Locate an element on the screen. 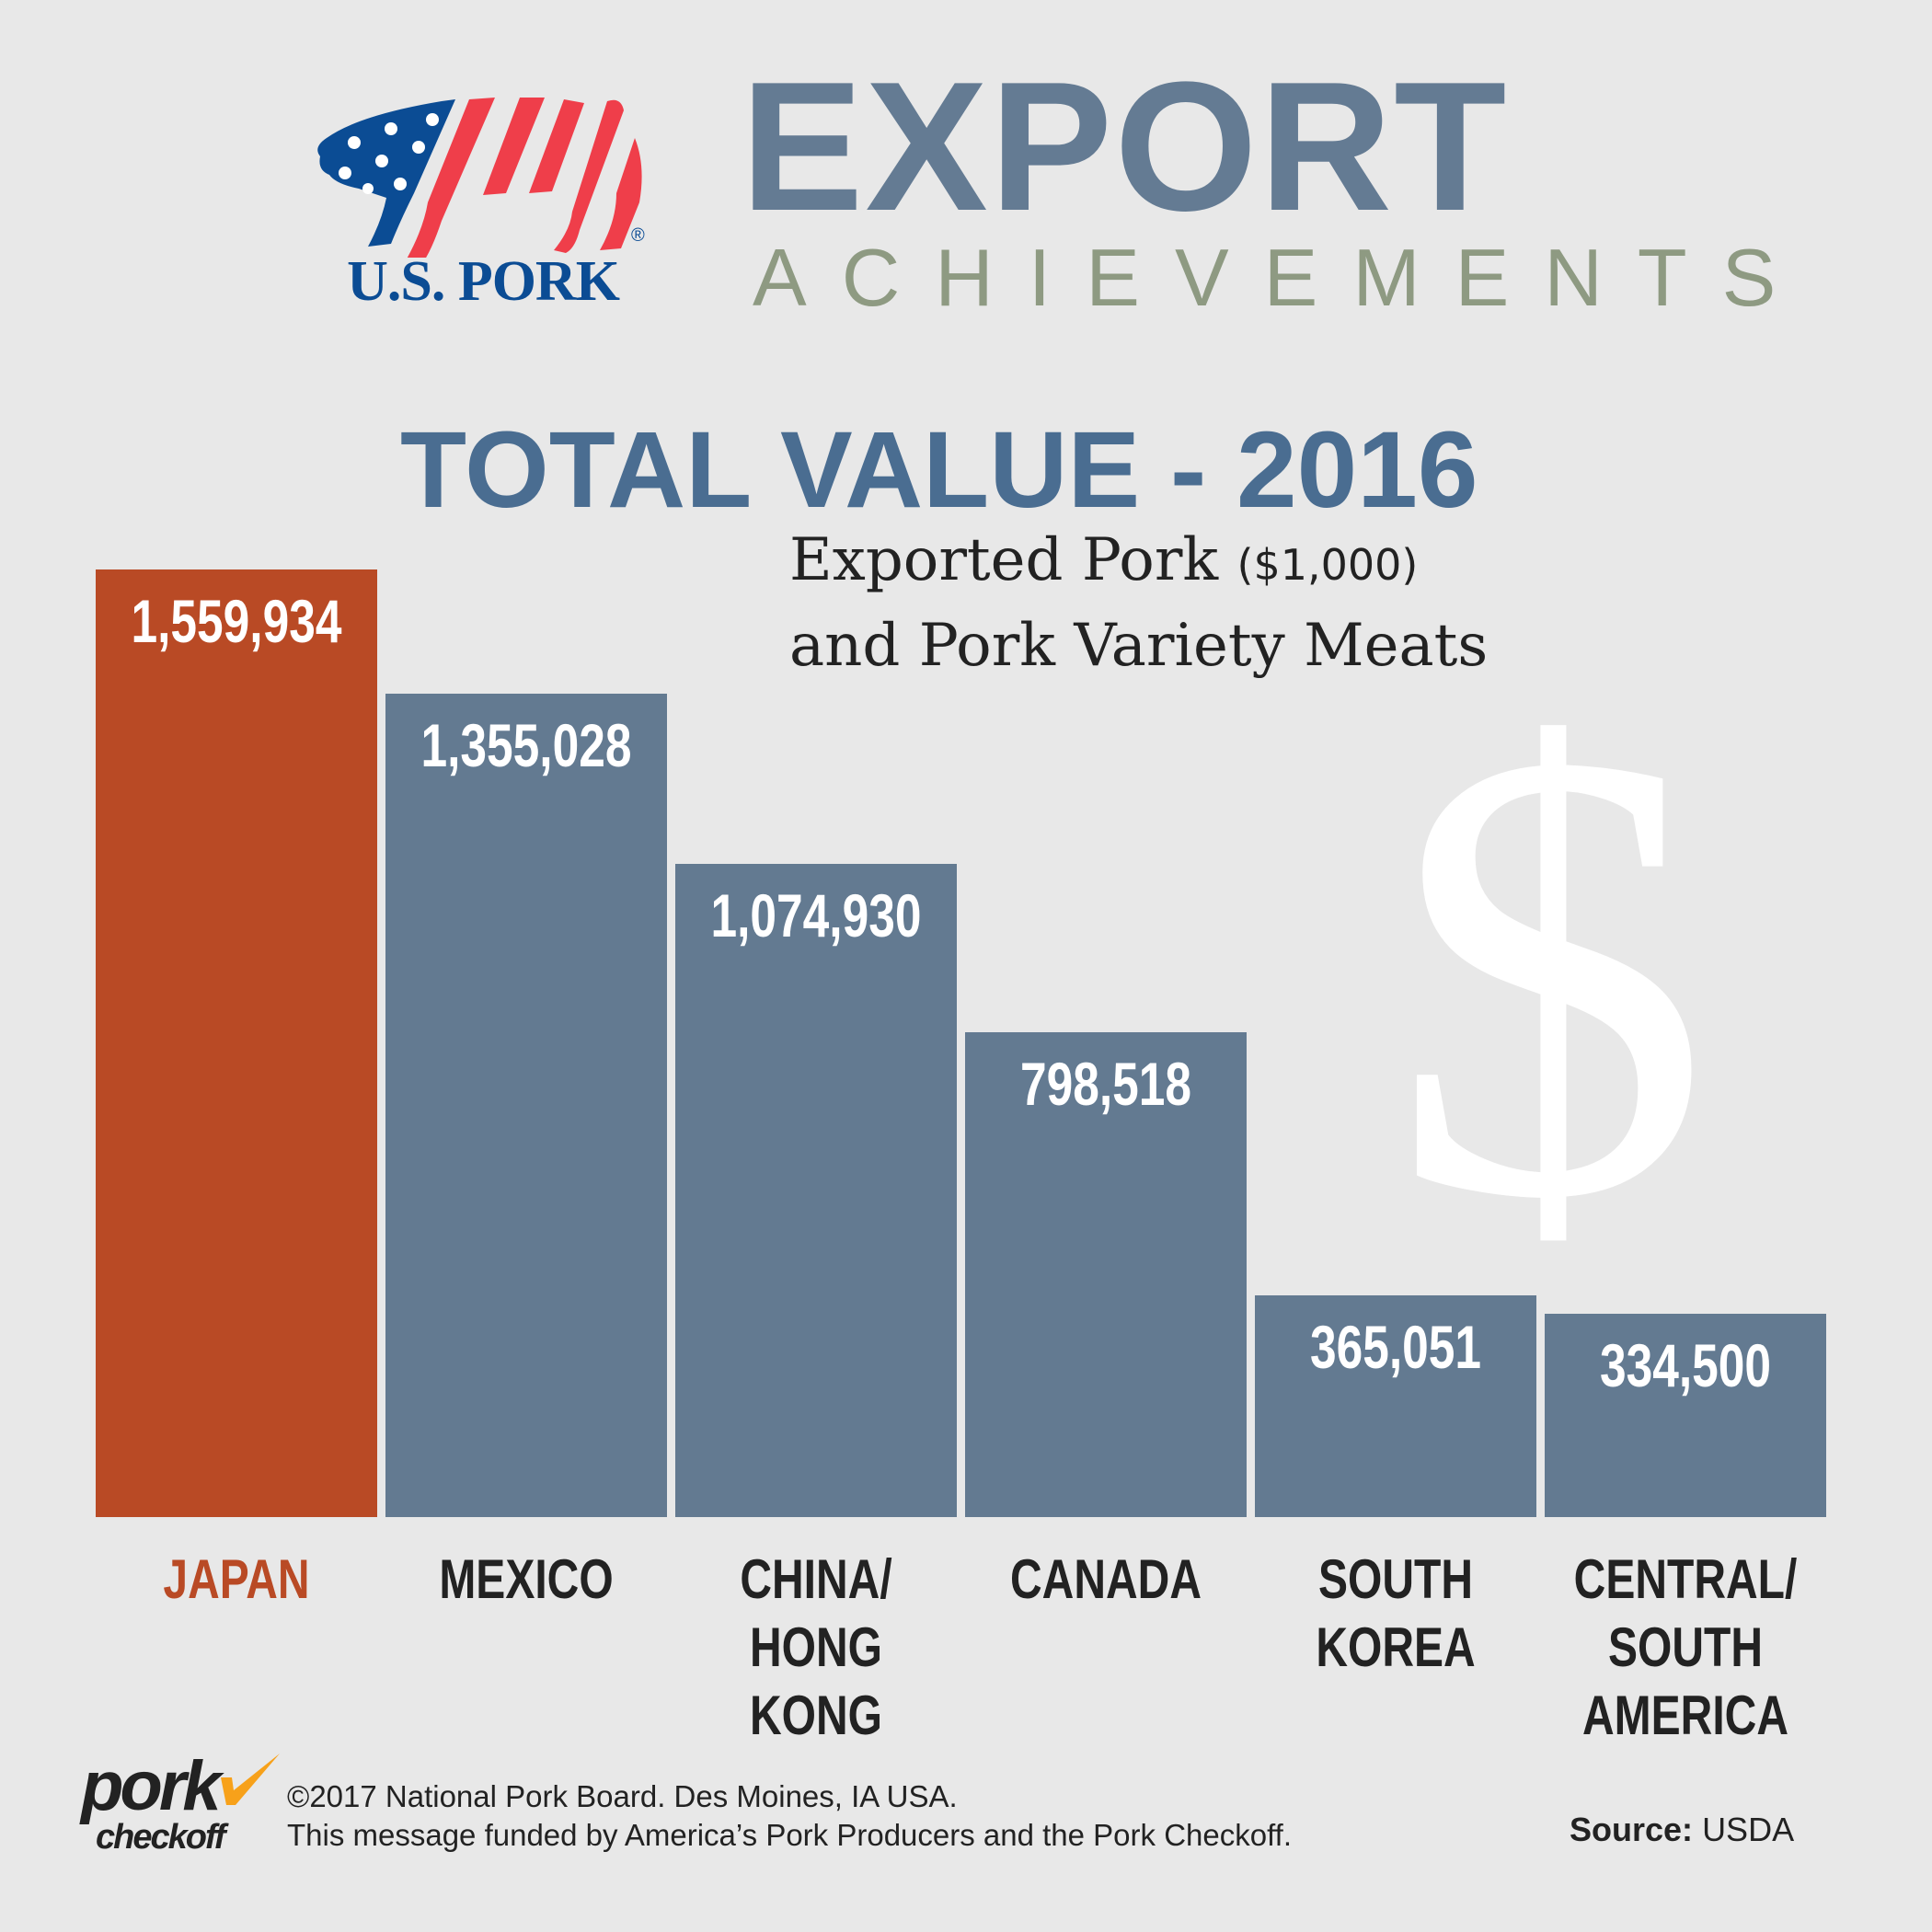  source-label: Source: is located at coordinates (1632, 1829).